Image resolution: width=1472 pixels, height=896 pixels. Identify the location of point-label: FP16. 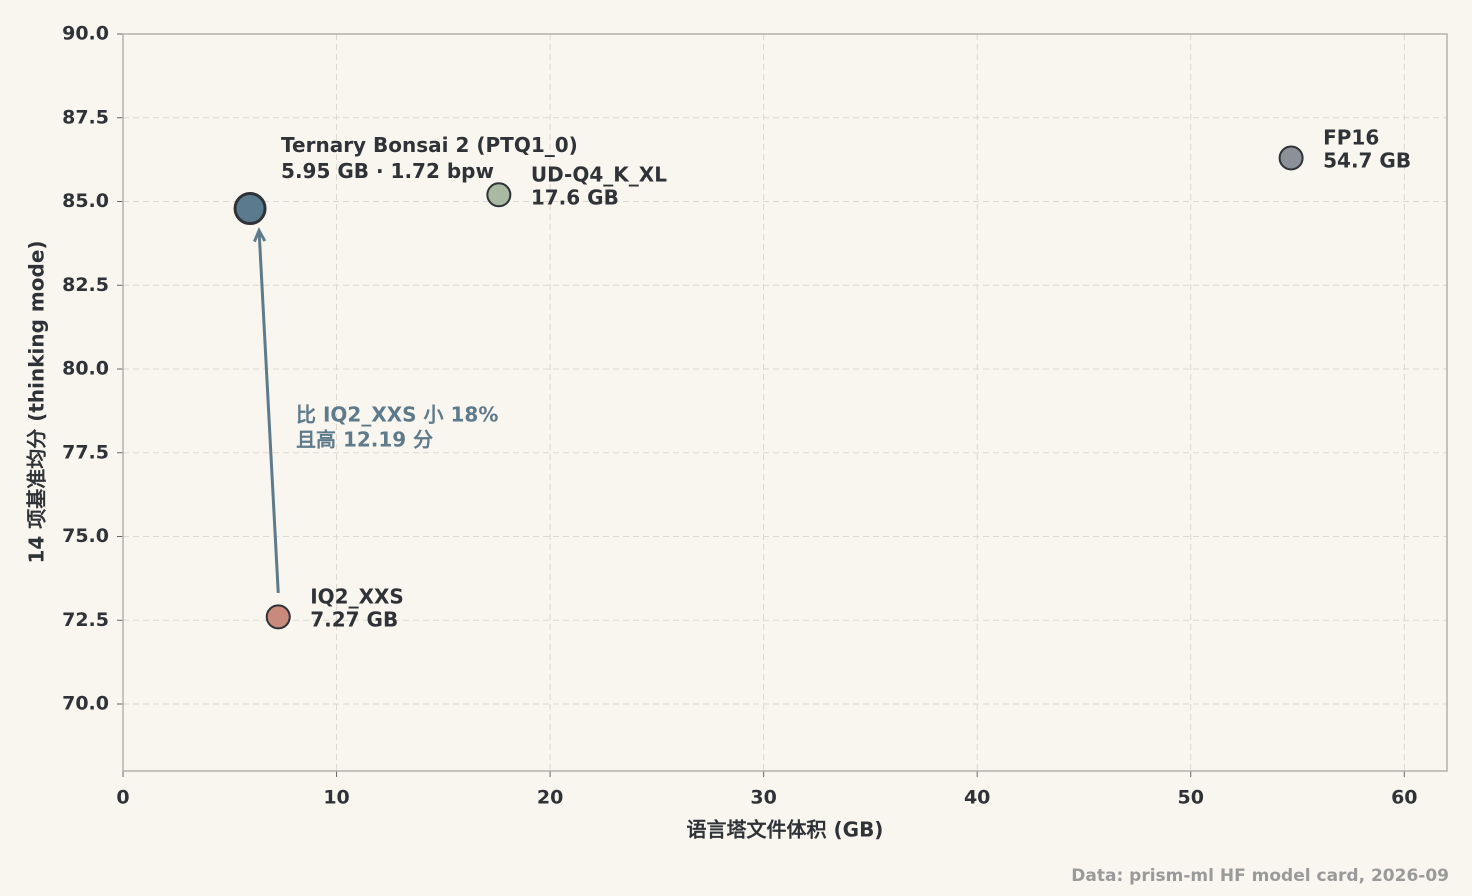
(1351, 137).